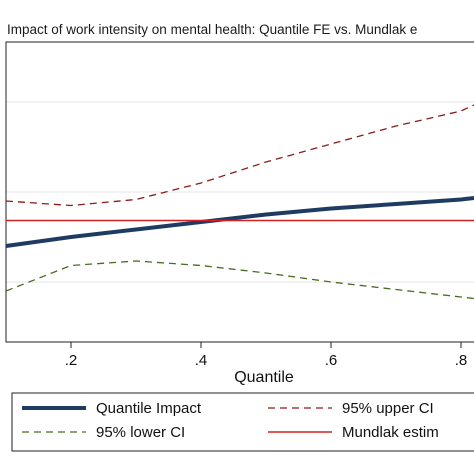  Describe the element at coordinates (71, 360) in the screenshot. I see `x-tick-label-0: .2` at that location.